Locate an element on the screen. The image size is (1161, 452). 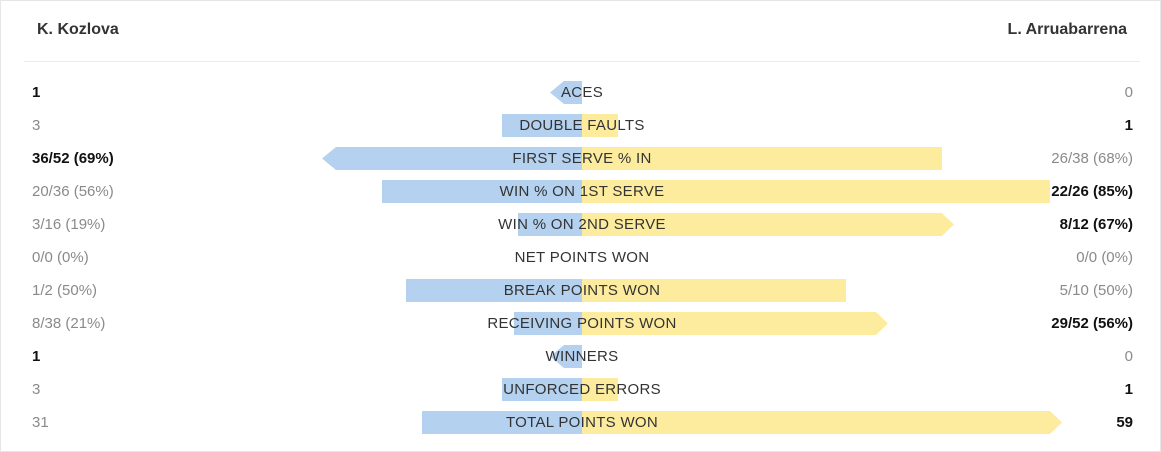
stat-label: WIN % ON 1ST SERVE is located at coordinates (582, 191).